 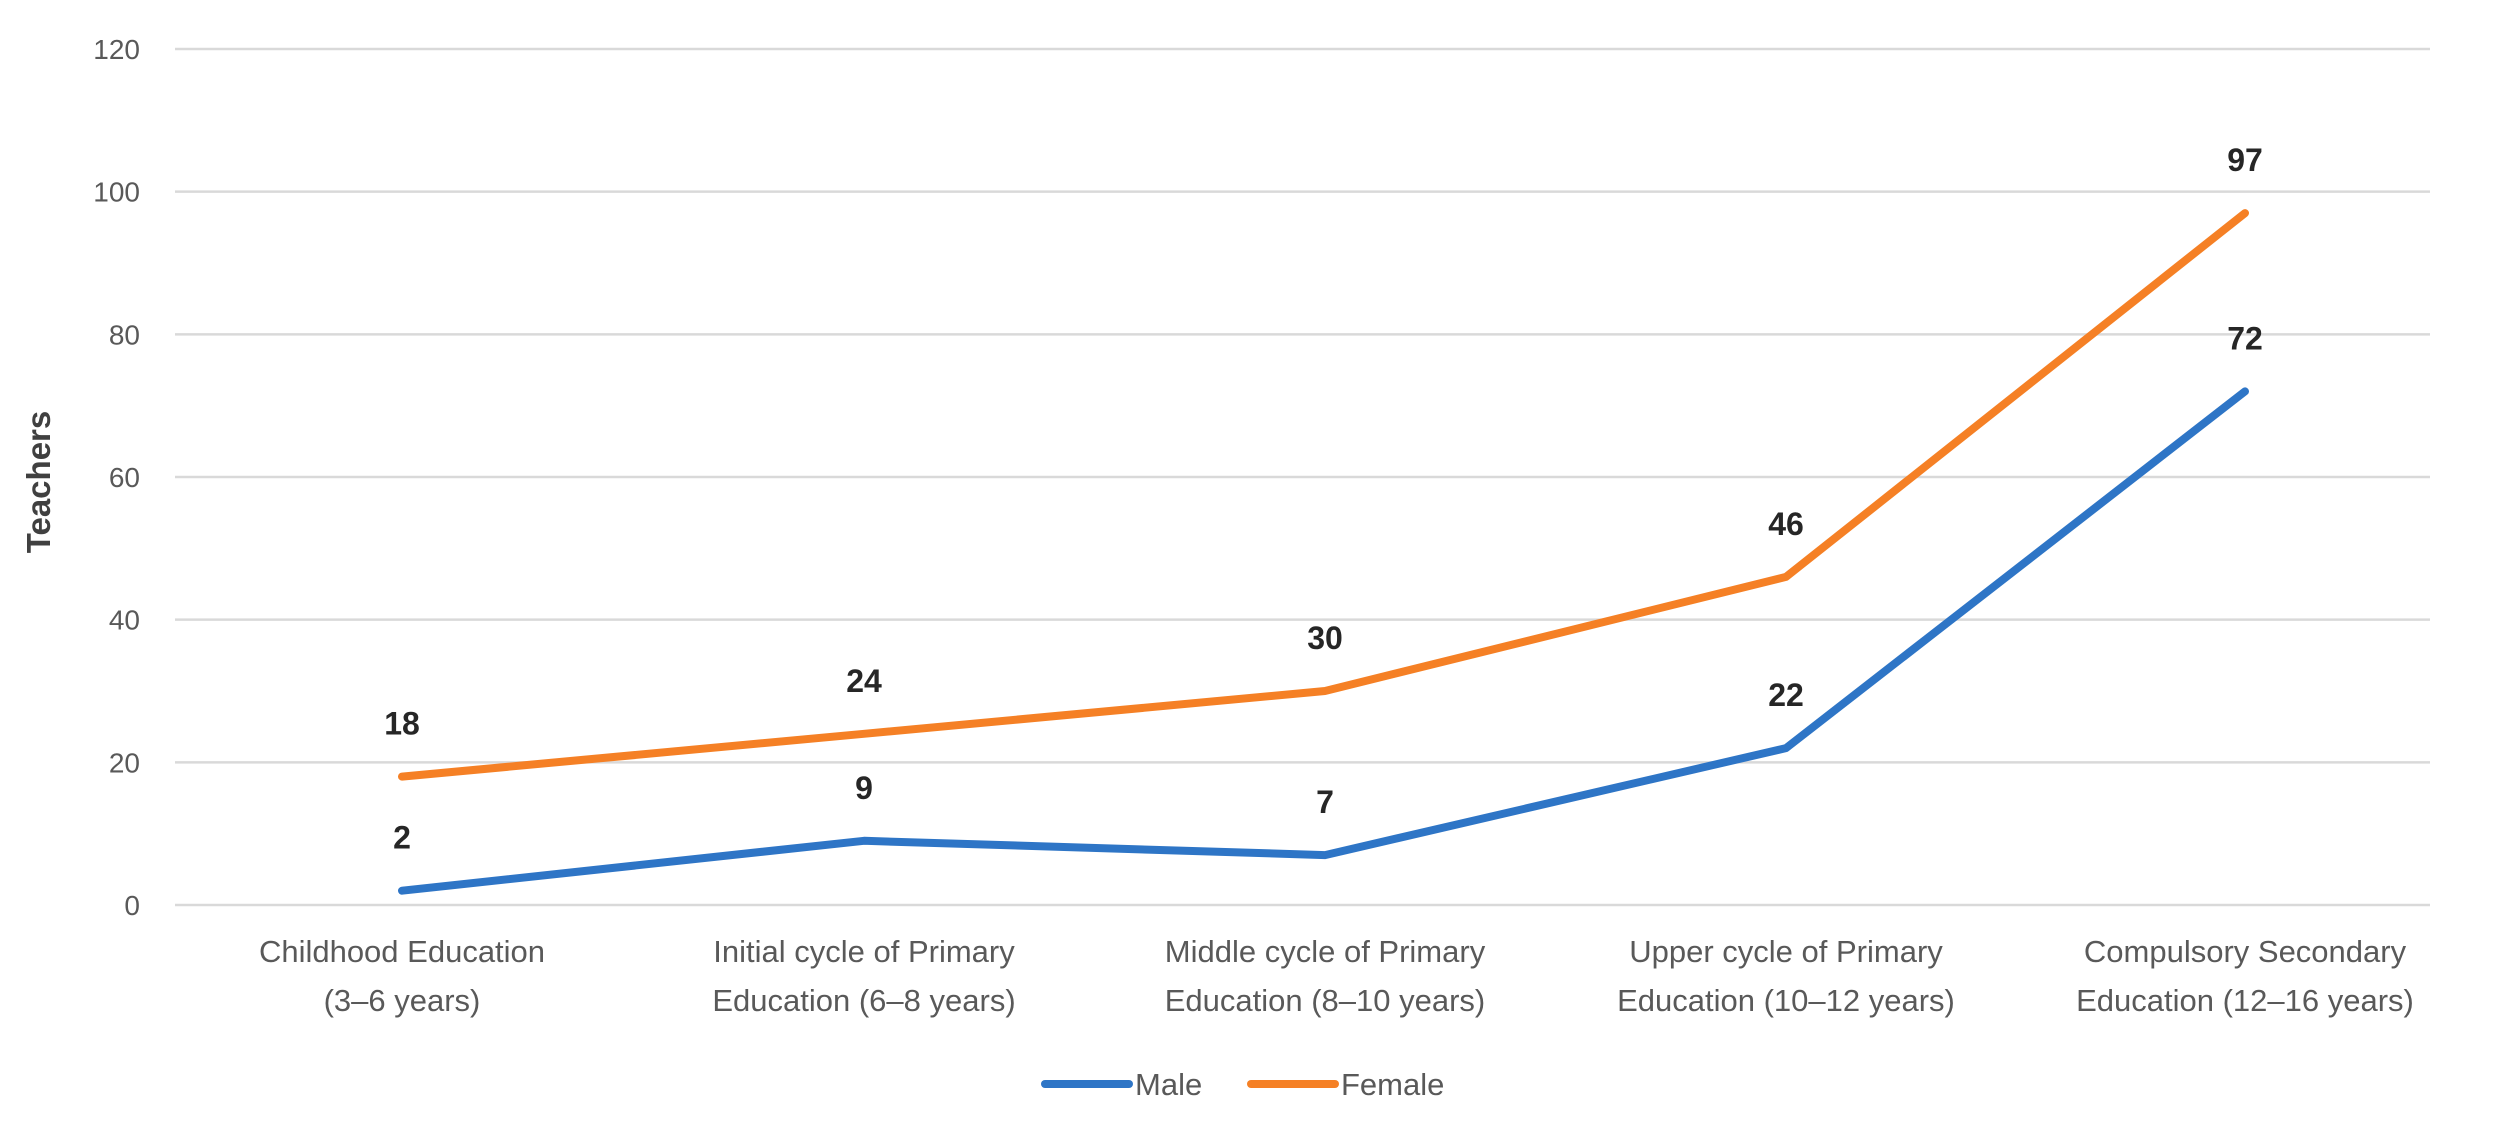 What do you see at coordinates (402, 951) in the screenshot?
I see `x-category-label-line: Childhood Education` at bounding box center [402, 951].